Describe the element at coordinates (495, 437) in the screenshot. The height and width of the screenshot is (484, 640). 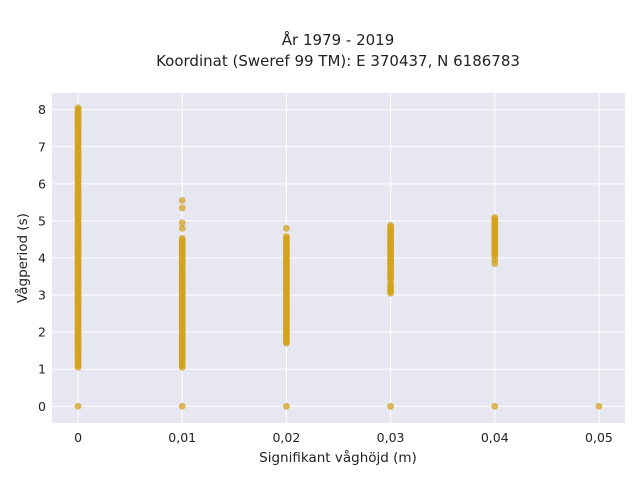
I see `x-tick-label: 0,04` at that location.